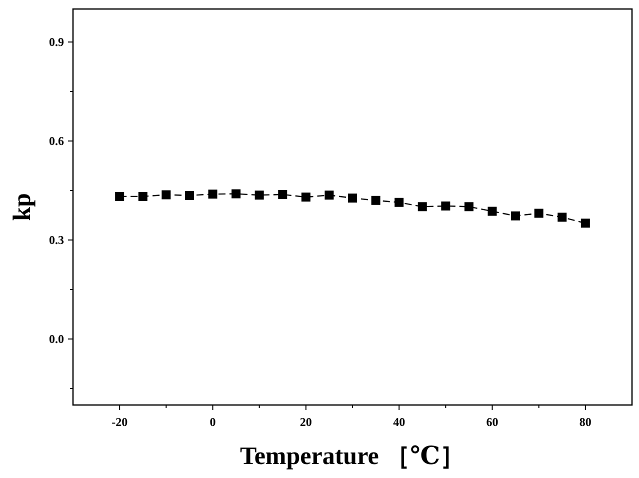 Image resolution: width=639 pixels, height=478 pixels. Describe the element at coordinates (56, 42) in the screenshot. I see `y-tick-label: 0.9` at that location.